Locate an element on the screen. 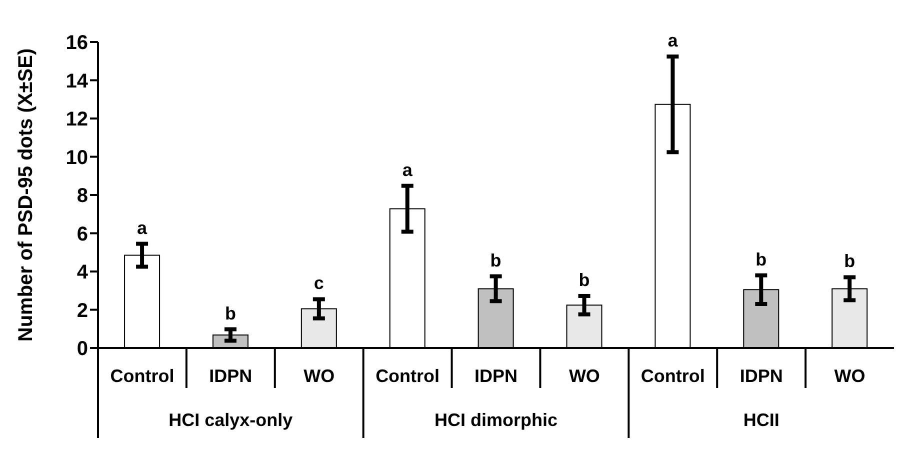  y-tick-label: 2 is located at coordinates (82, 311).